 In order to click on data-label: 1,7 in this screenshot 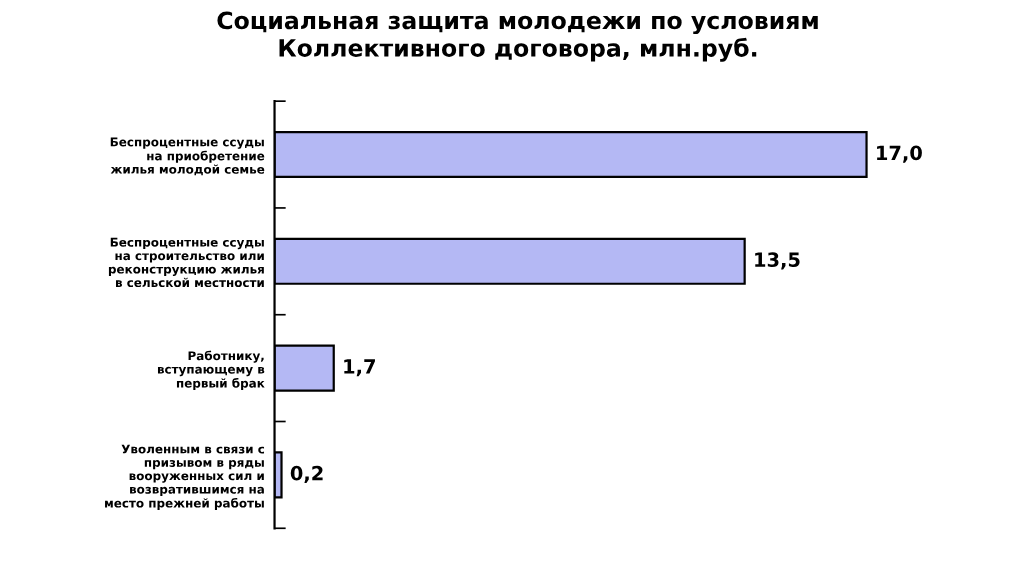, I will do `click(359, 368)`.